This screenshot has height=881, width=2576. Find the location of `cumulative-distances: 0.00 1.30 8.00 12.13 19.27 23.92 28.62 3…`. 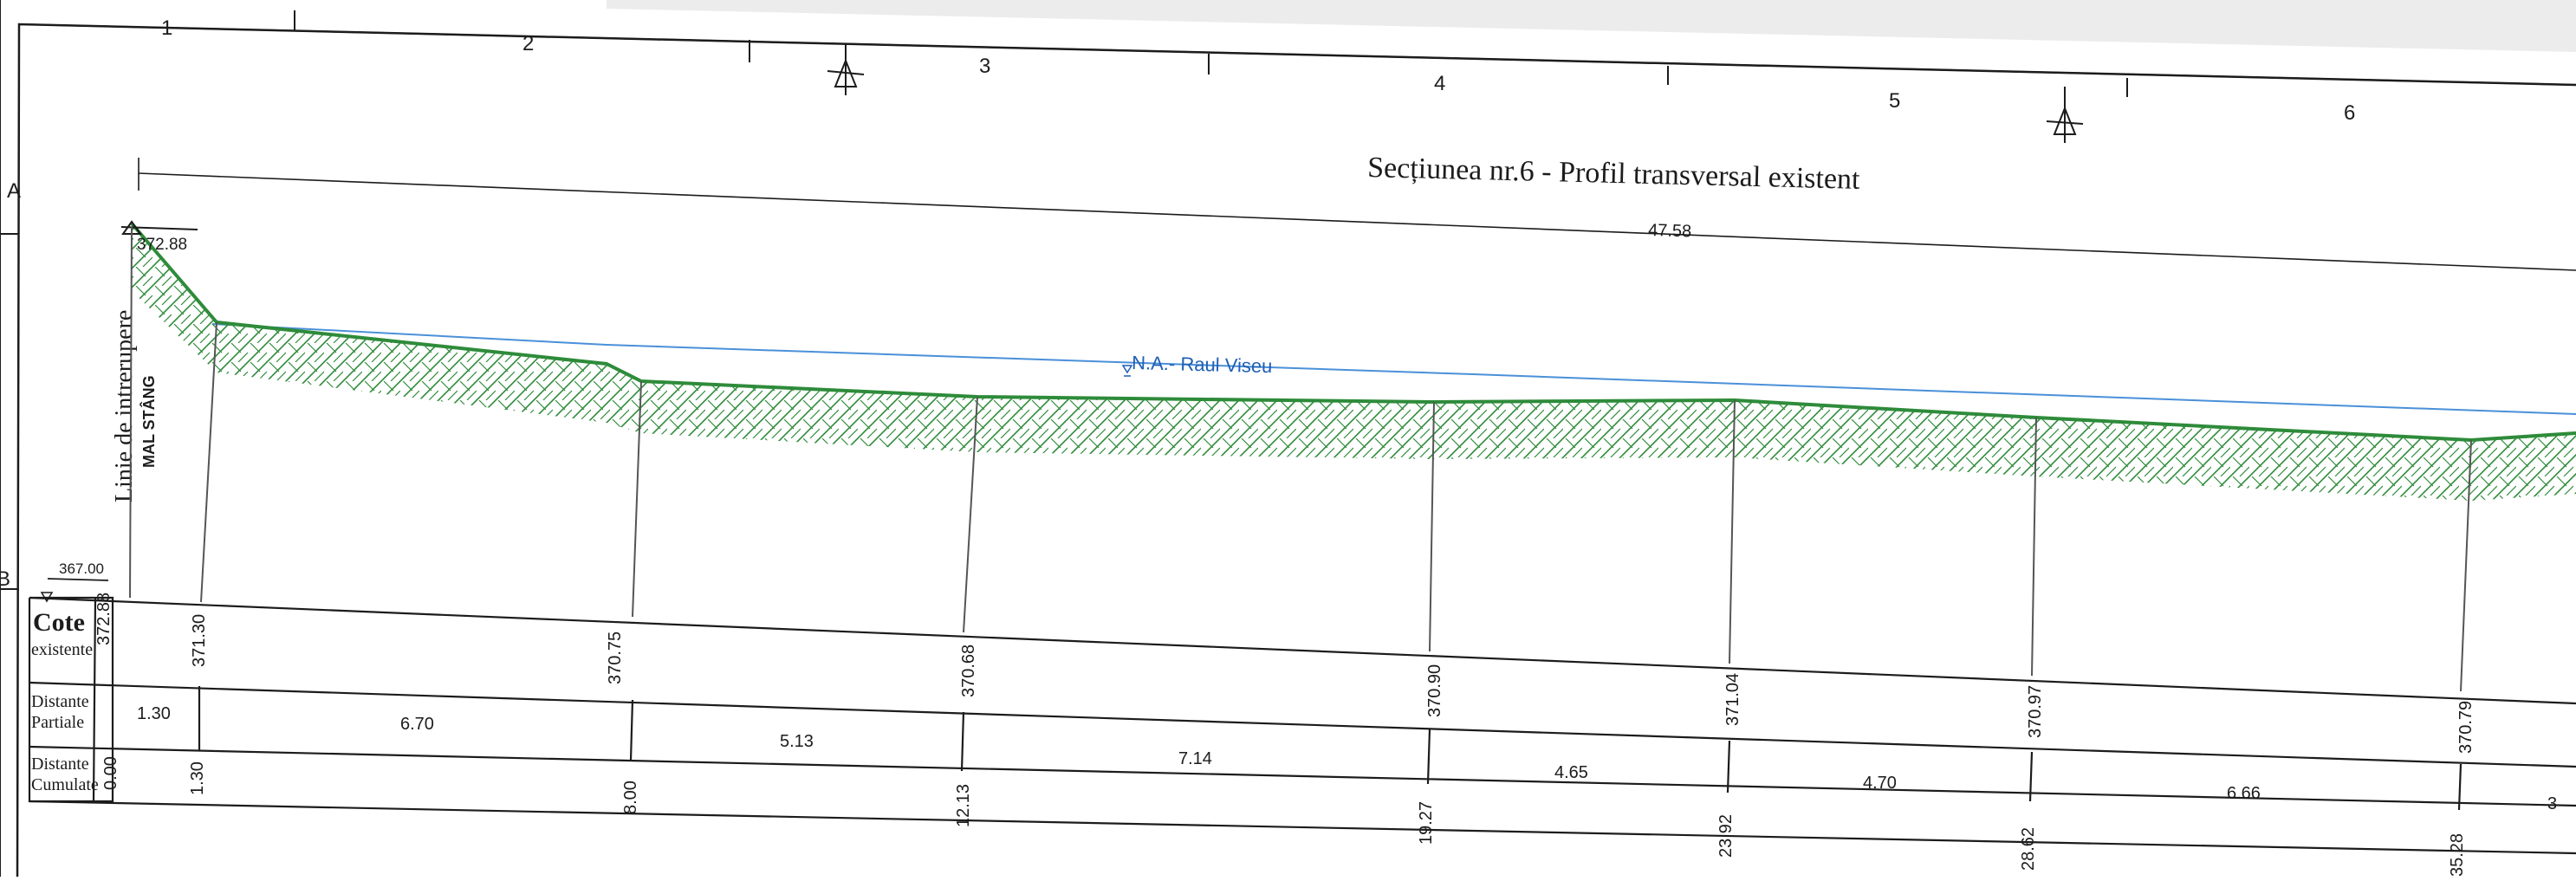

cumulative-distances: 0.00 1.30 8.00 12.13 19.27 23.92 28.62 3… is located at coordinates (1284, 817).